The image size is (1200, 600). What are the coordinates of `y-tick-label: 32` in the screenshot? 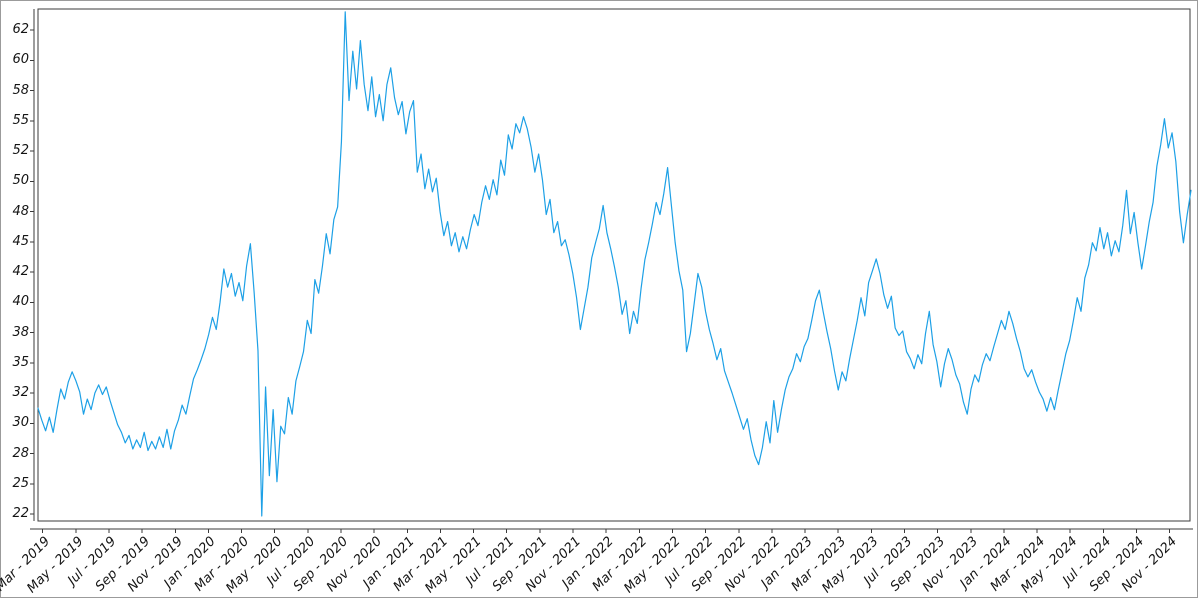 It's located at (20, 392).